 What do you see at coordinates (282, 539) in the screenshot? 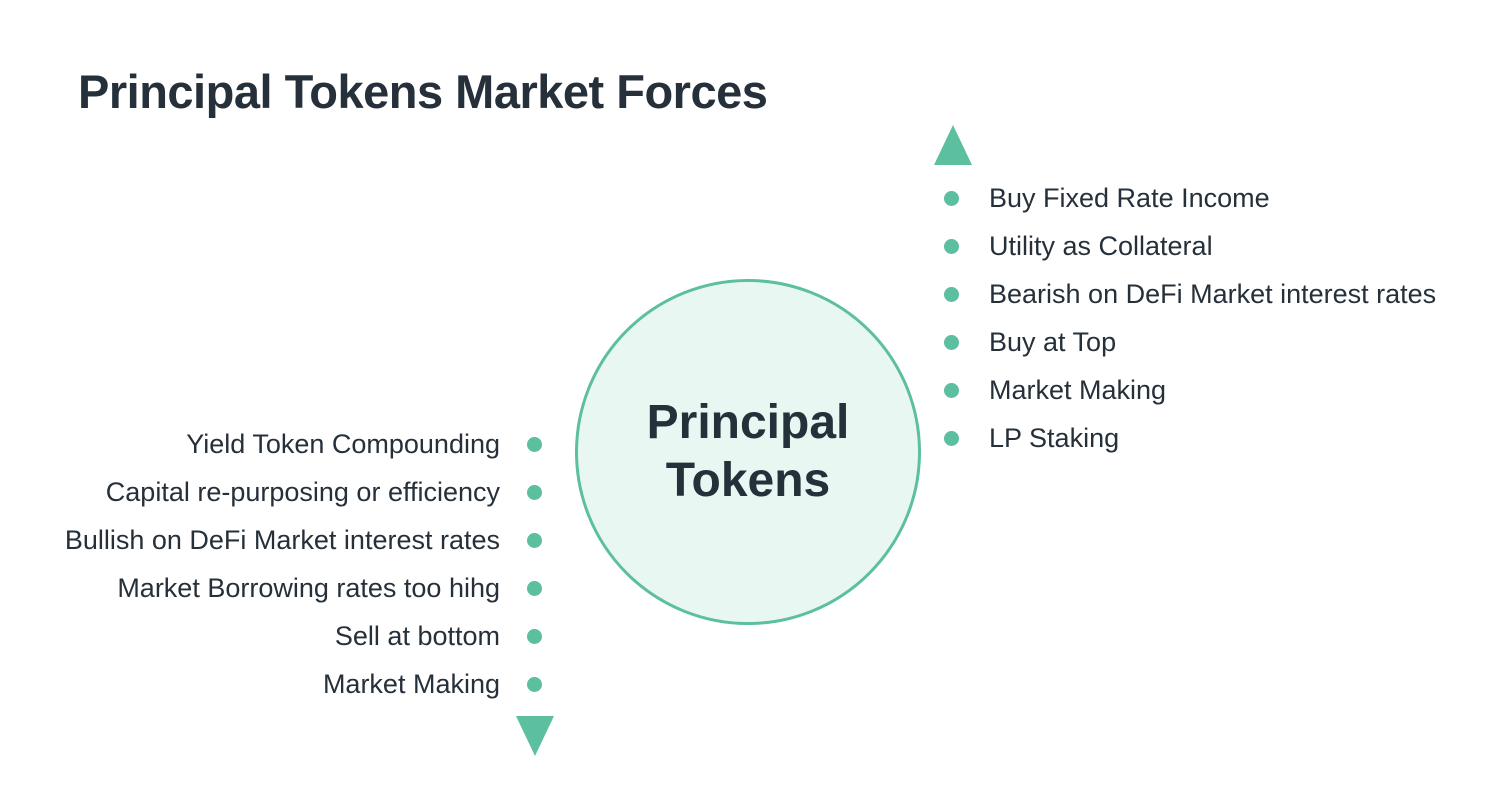
I see `down-force-label: Bullish on DeFi Market interest rates` at bounding box center [282, 539].